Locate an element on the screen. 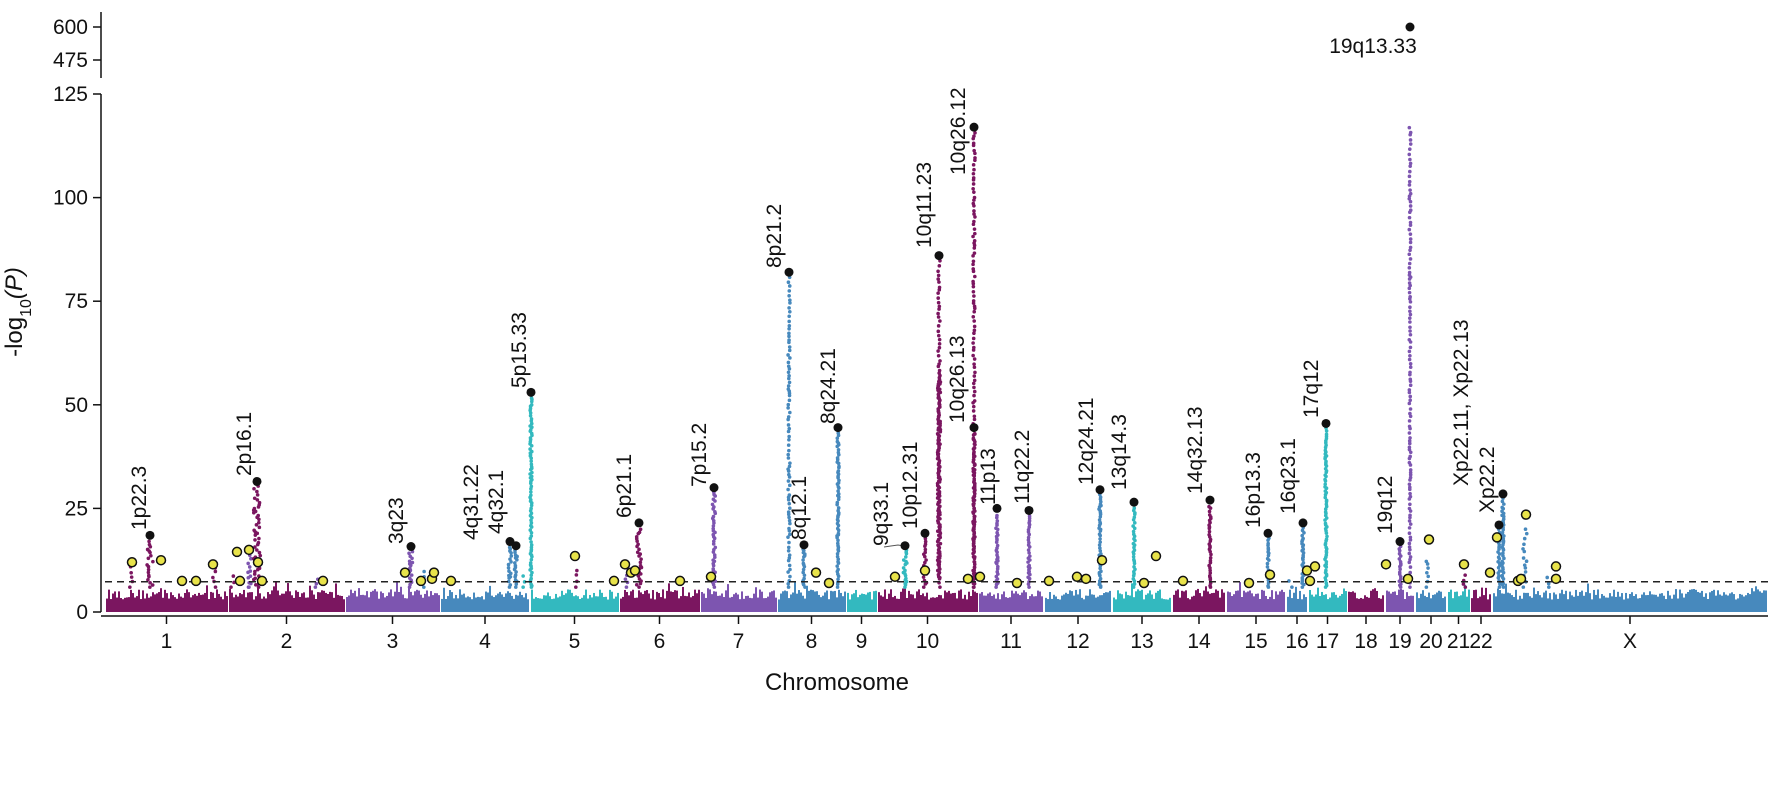 The height and width of the screenshot is (785, 1771). chromosome-label: 14 is located at coordinates (1199, 641).